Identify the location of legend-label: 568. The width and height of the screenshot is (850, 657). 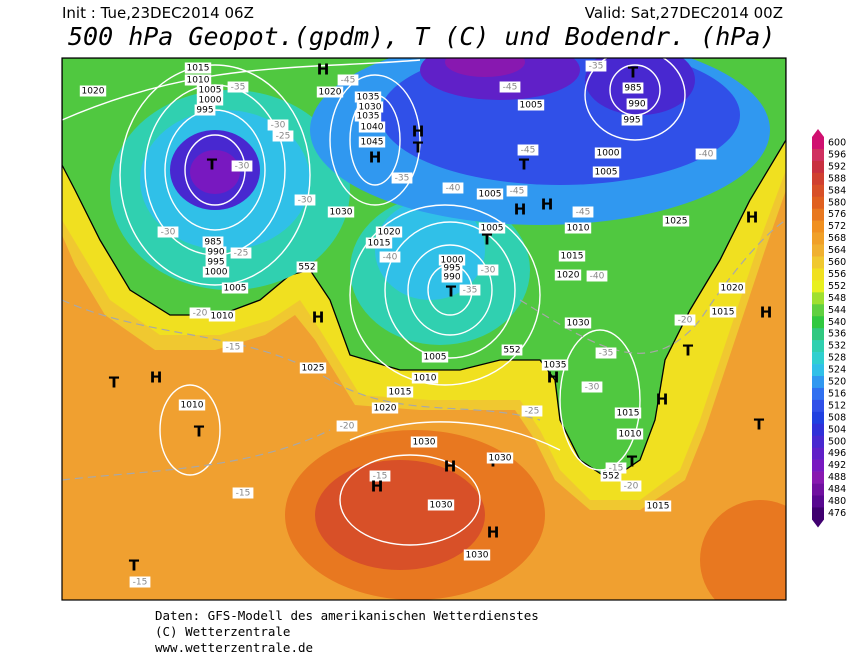
(837, 238).